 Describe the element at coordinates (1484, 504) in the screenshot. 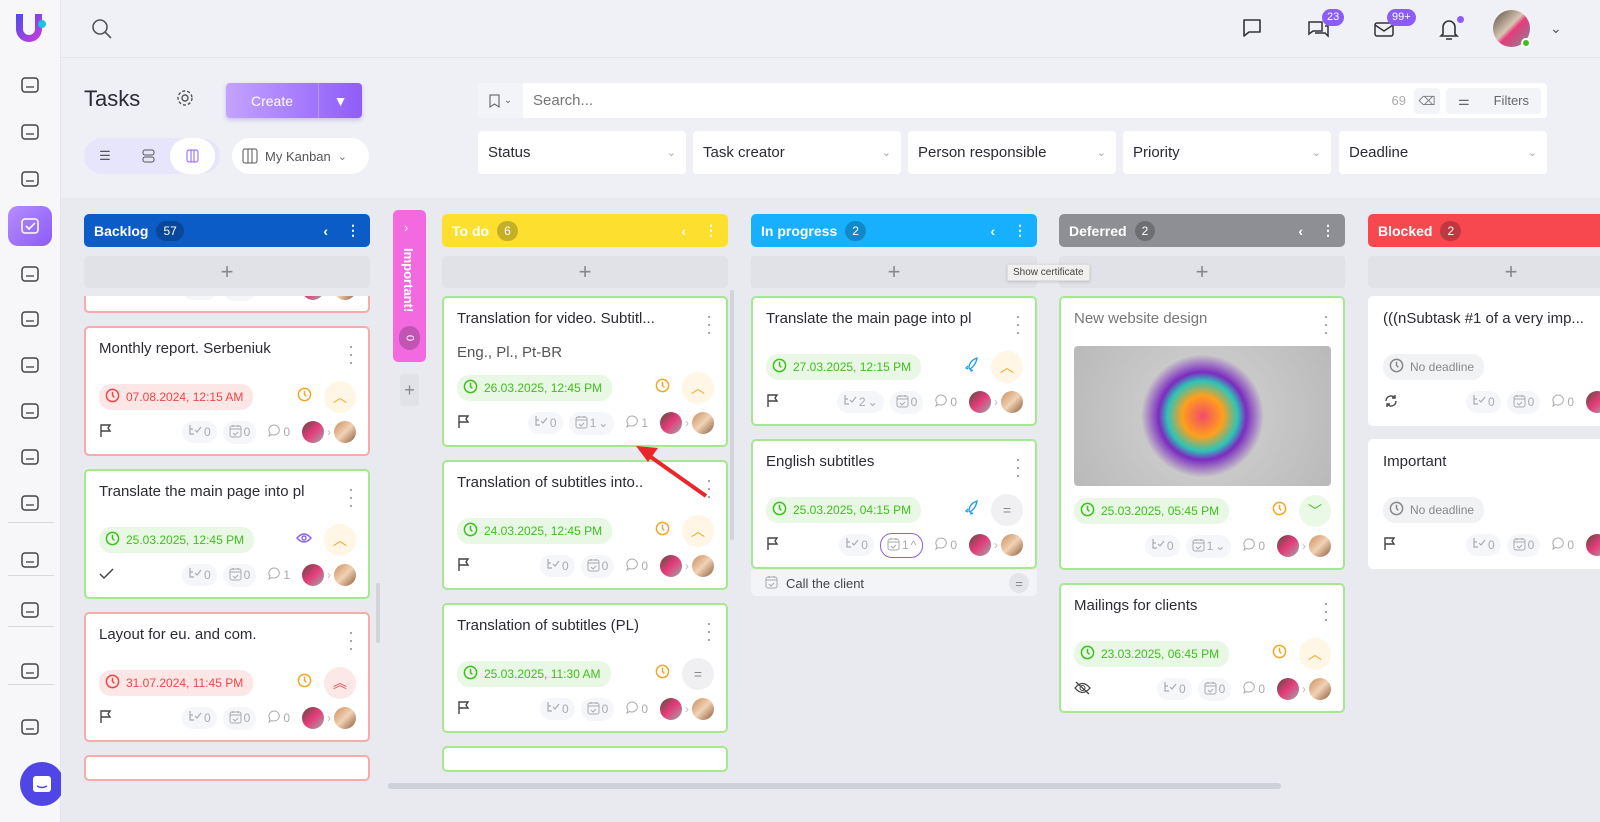

I see `task-card: Important···No deadline 0 0 0 ›` at that location.